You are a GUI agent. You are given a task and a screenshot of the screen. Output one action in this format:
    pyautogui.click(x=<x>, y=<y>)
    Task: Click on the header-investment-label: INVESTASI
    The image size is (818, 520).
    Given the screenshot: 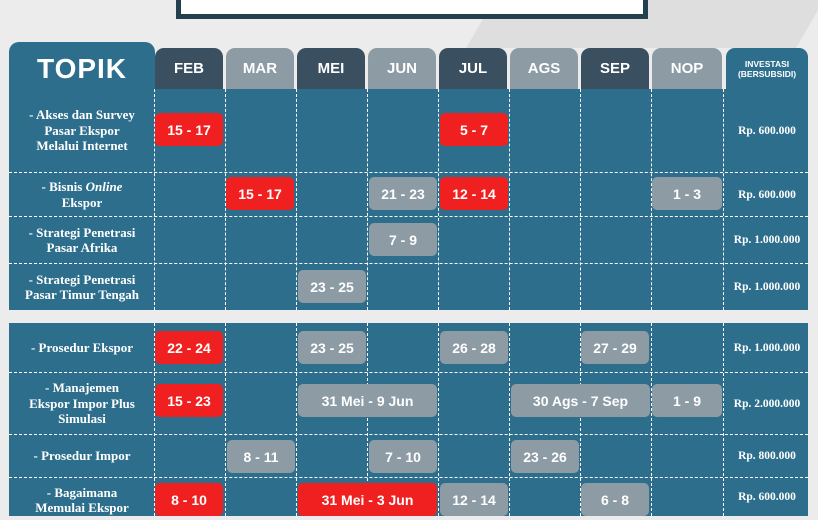 What is the action you would take?
    pyautogui.click(x=767, y=63)
    